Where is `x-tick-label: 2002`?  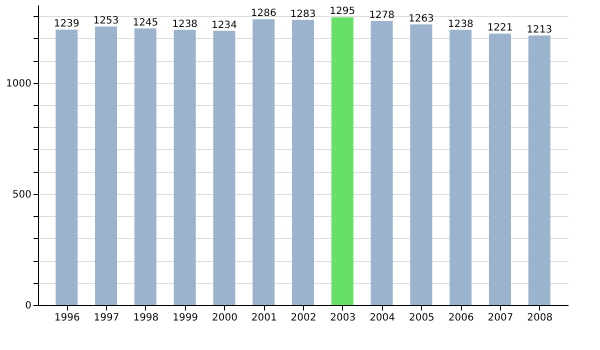
x-tick-label: 2002 is located at coordinates (303, 318).